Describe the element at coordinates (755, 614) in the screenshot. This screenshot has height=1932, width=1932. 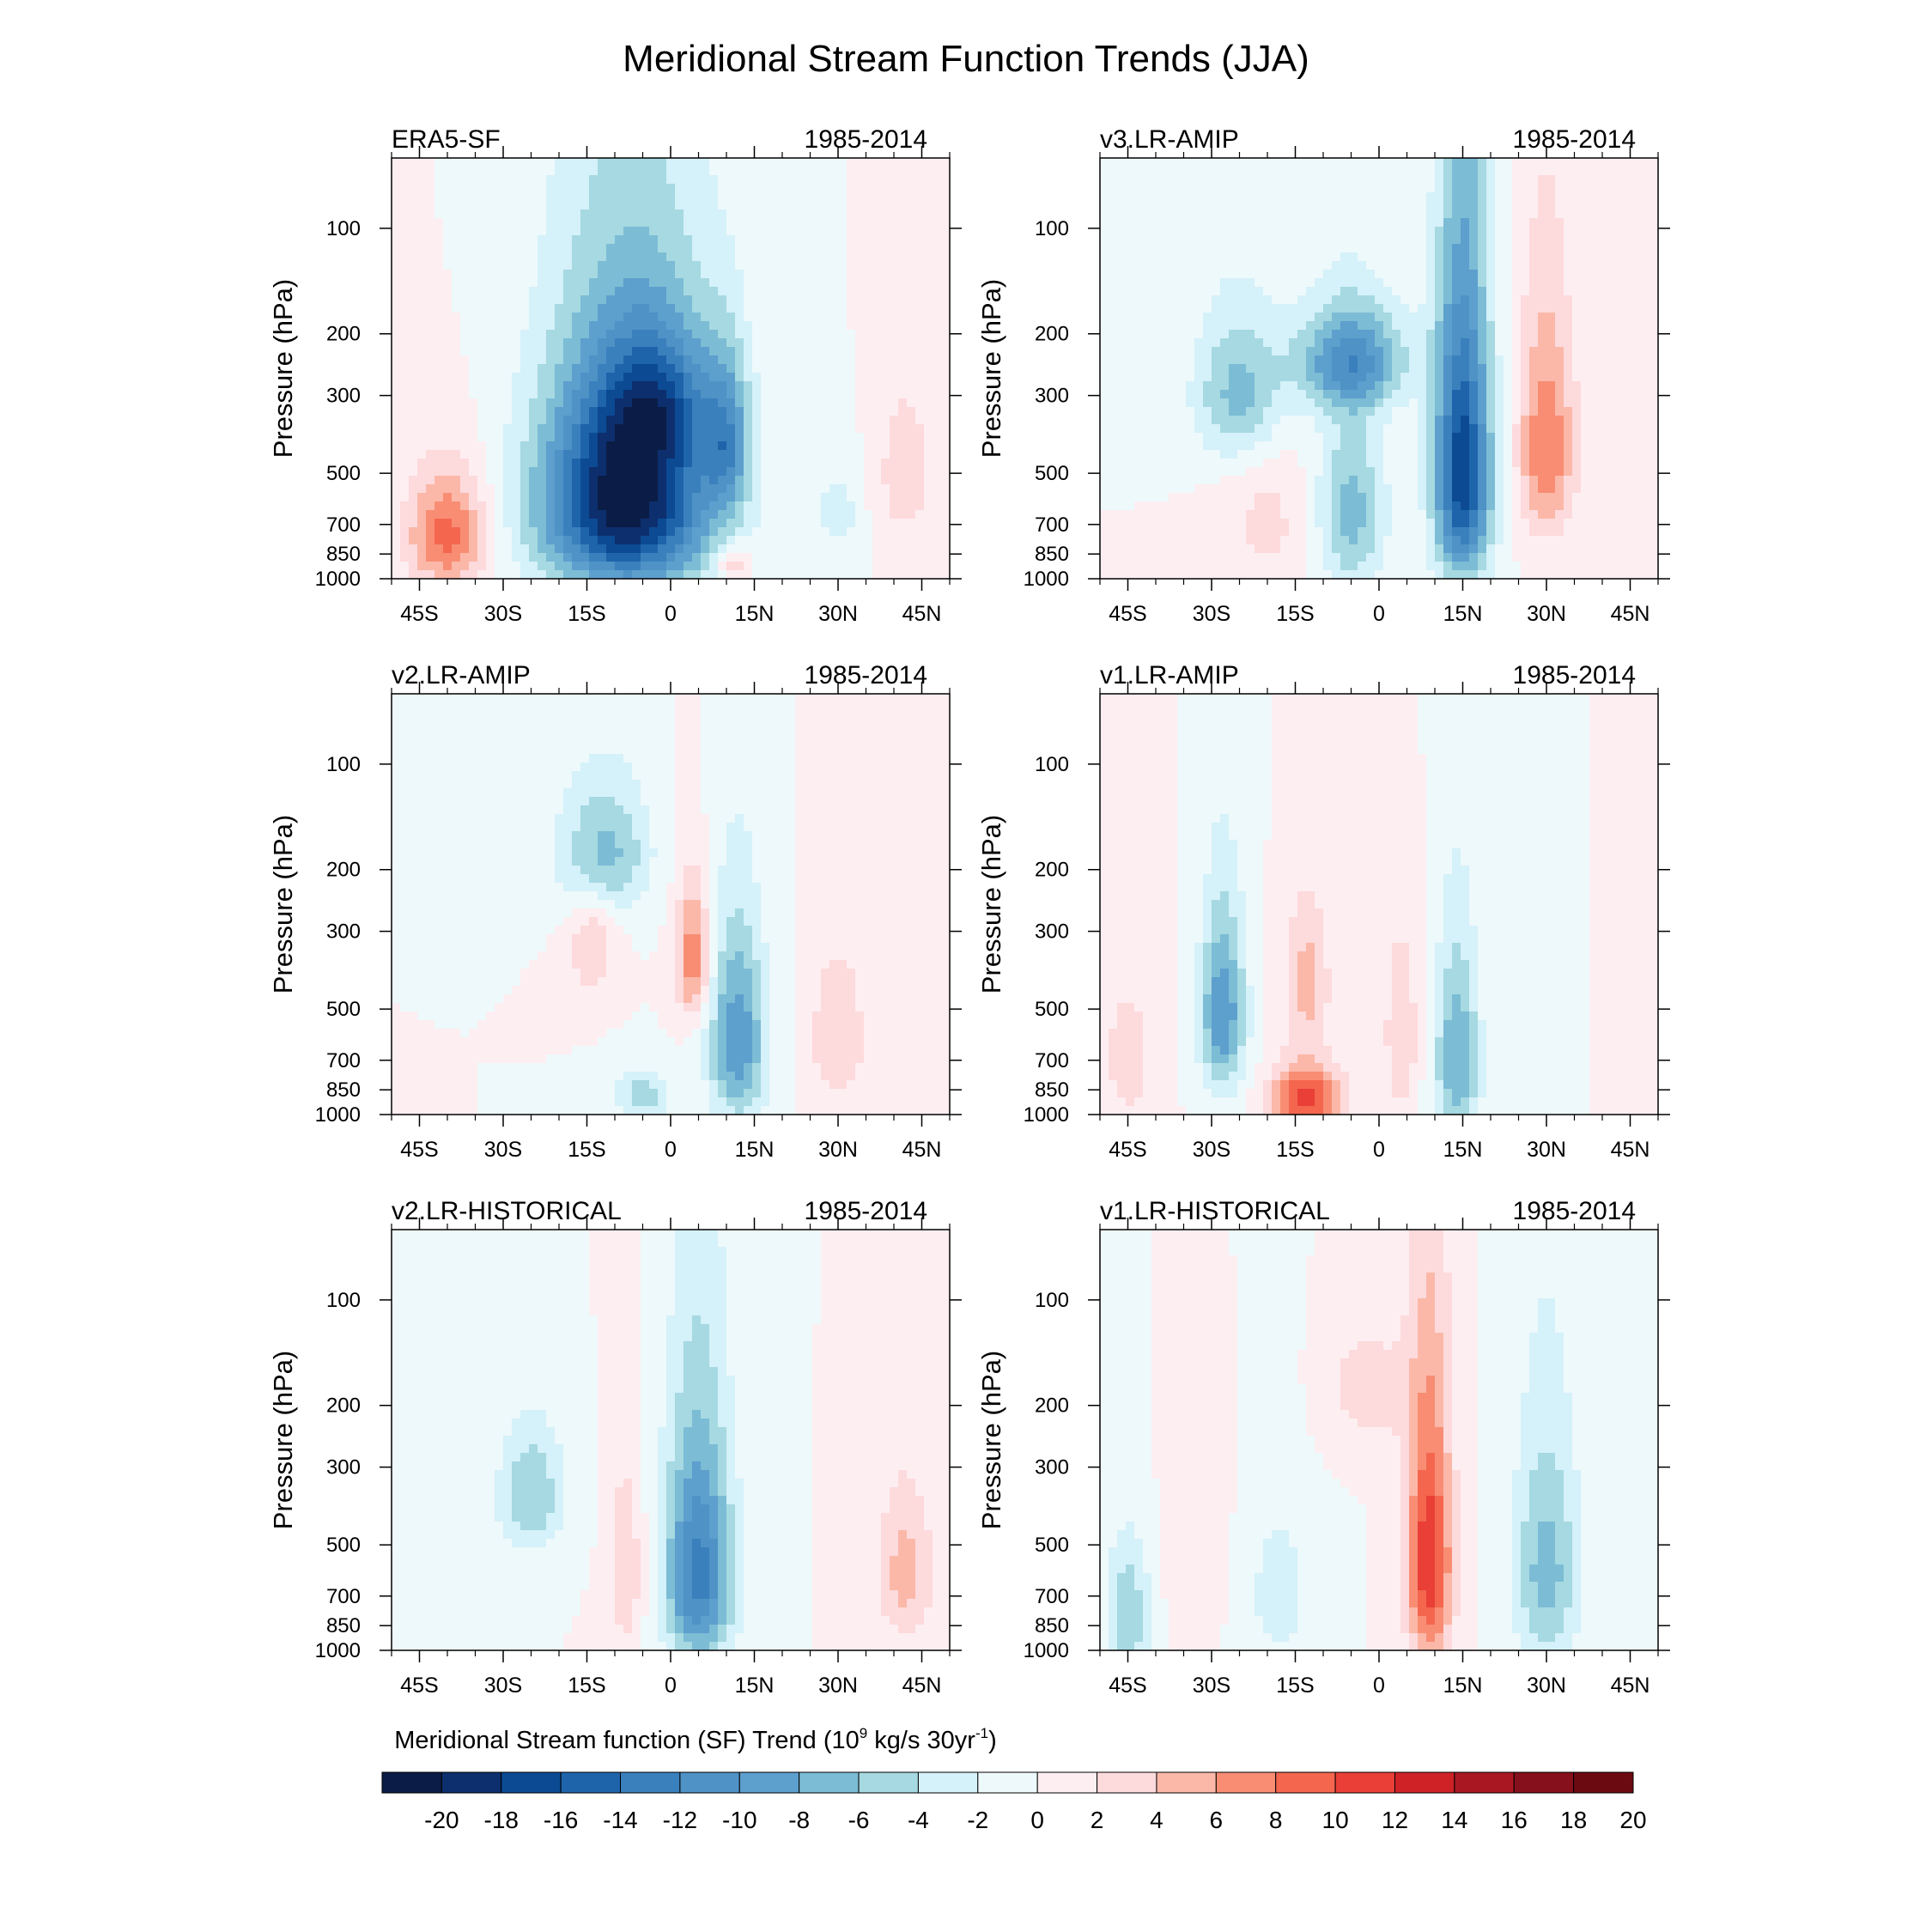
I see `x-tick-label: 15N` at that location.